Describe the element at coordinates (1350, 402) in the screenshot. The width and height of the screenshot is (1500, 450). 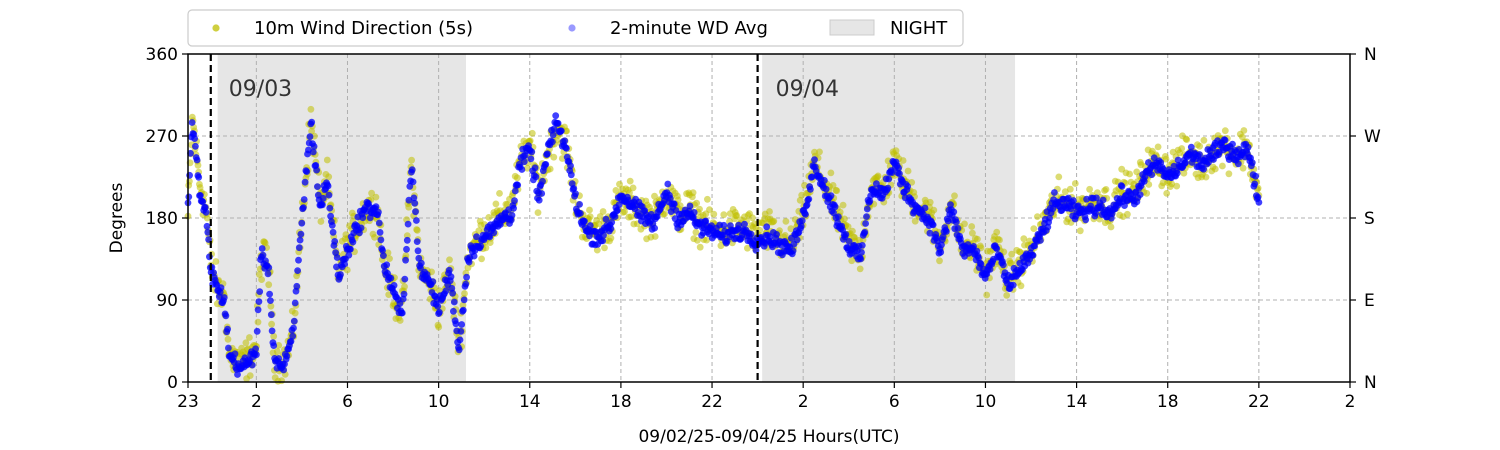
I see `x-tick-label-13: 2` at that location.